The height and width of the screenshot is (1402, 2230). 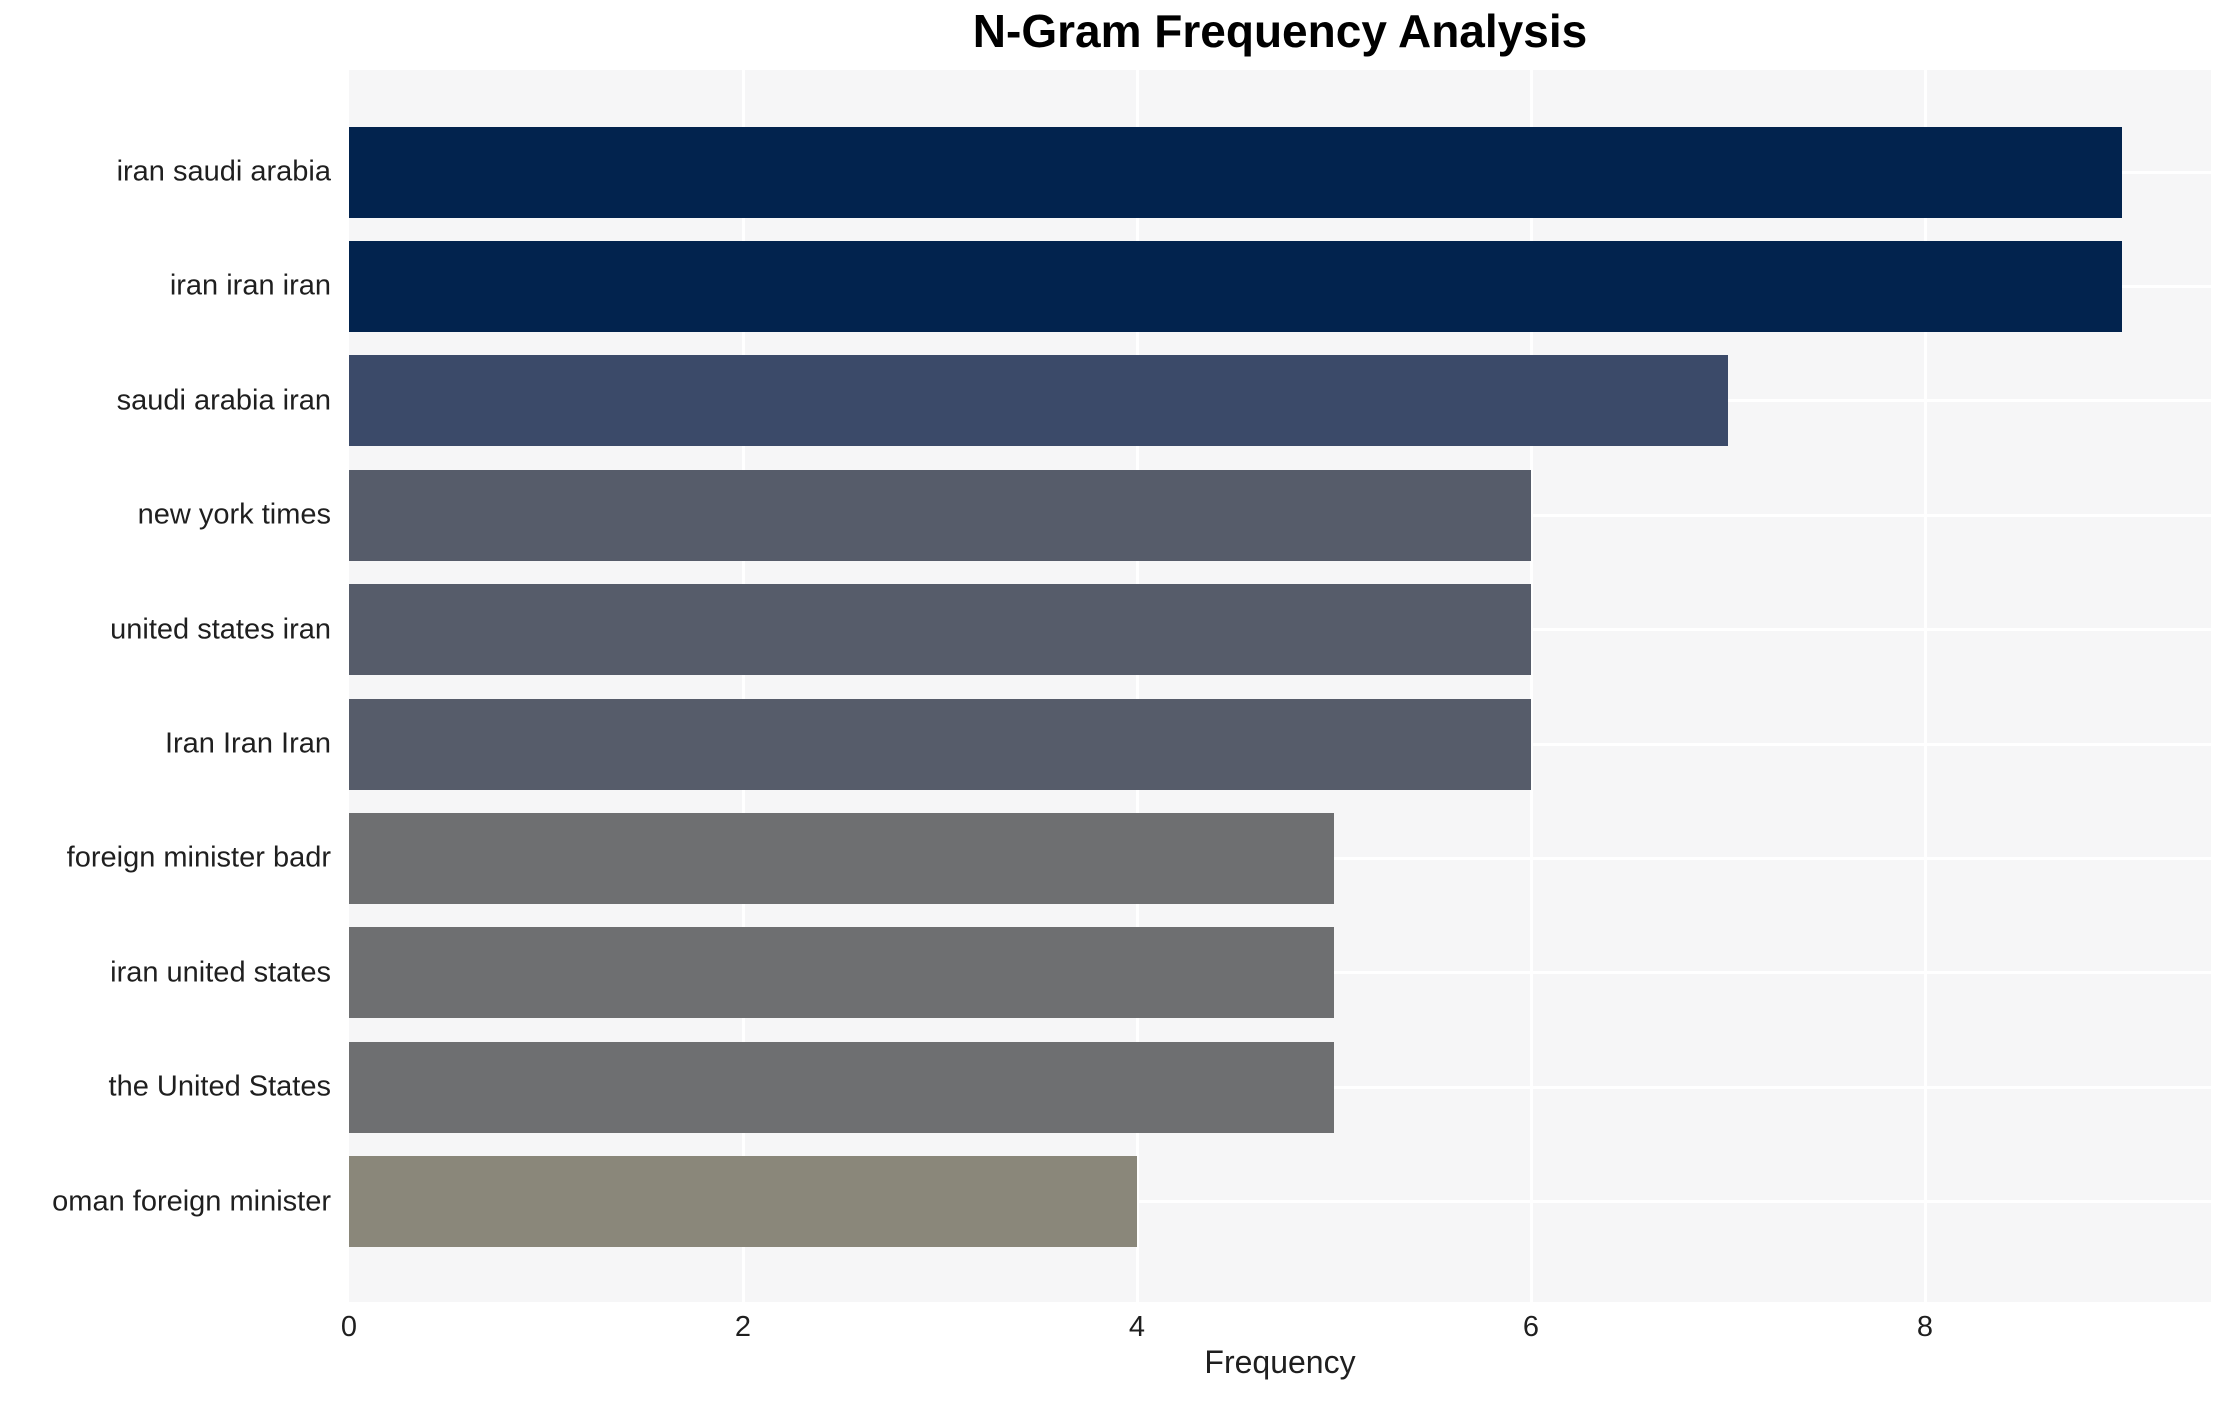 I want to click on category-label: saudi arabia iran, so click(x=223, y=400).